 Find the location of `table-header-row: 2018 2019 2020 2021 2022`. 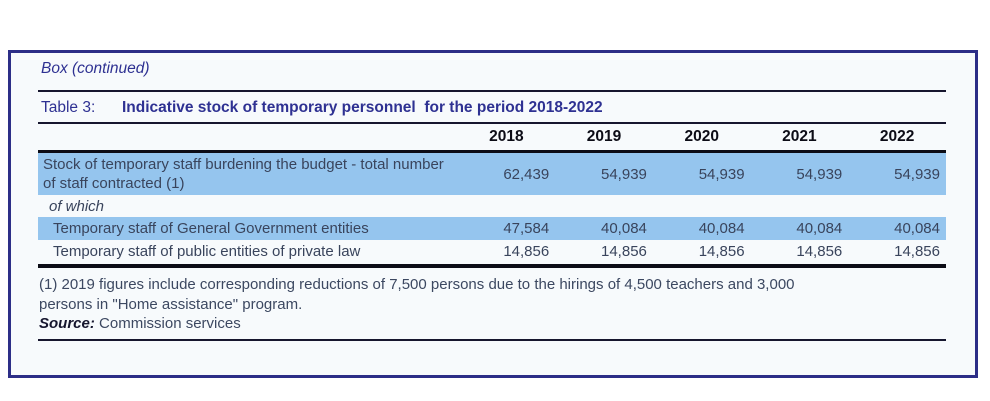

table-header-row: 2018 2019 2020 2021 2022 is located at coordinates (492, 138).